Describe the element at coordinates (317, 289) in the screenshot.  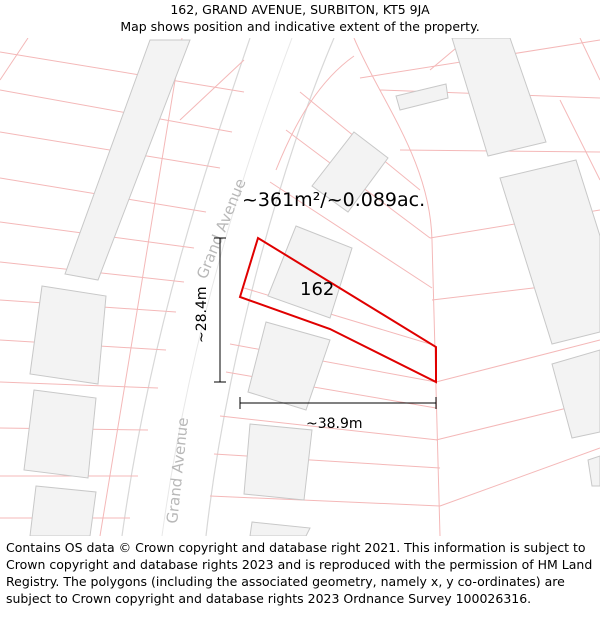
I see `plot-number-label: 162` at that location.